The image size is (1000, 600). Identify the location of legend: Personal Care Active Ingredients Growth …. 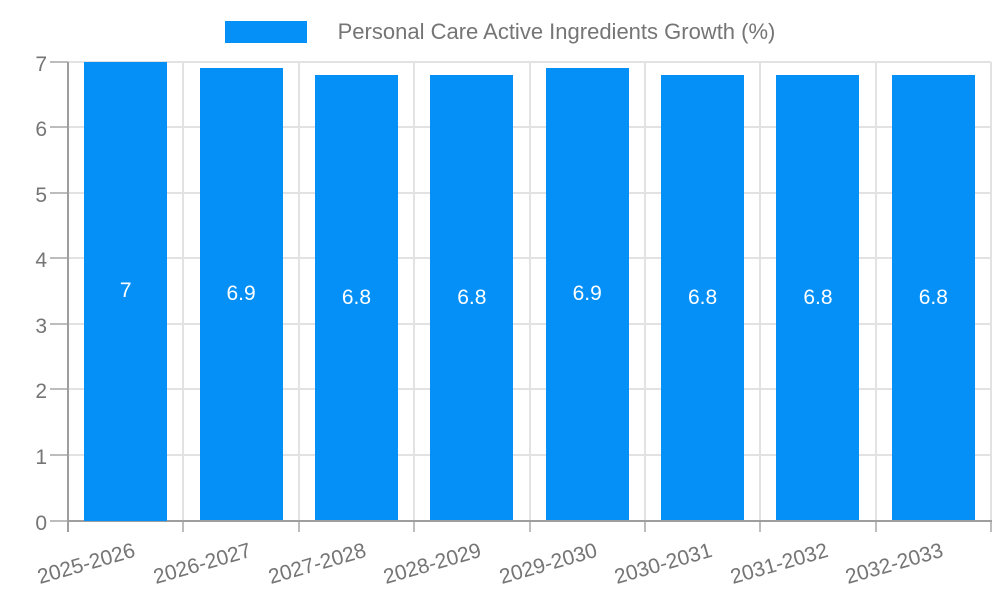
(500, 32).